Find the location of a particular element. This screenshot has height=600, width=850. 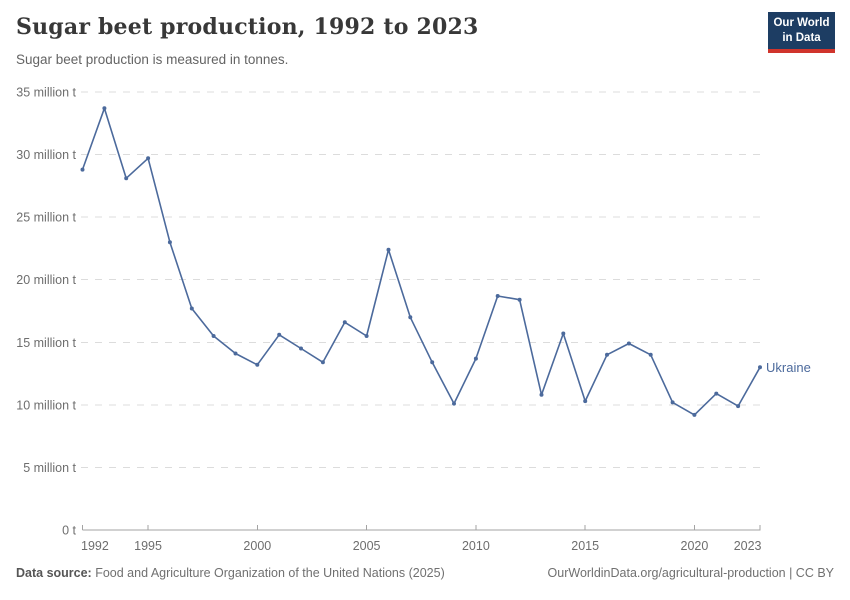

x-axis-tick-label: 2005 is located at coordinates (367, 546).